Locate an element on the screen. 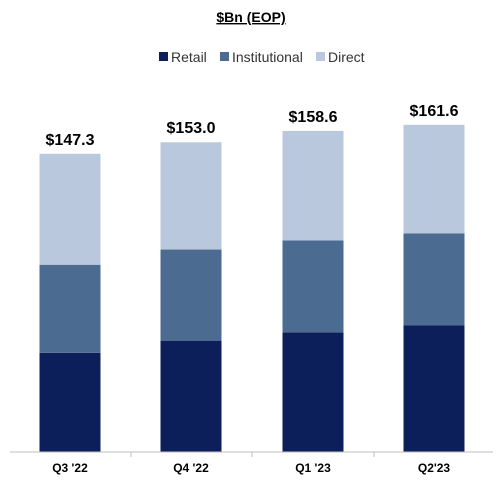  total-labels: $147.3 $153.0 $158.6 $161.6 is located at coordinates (252, 126).